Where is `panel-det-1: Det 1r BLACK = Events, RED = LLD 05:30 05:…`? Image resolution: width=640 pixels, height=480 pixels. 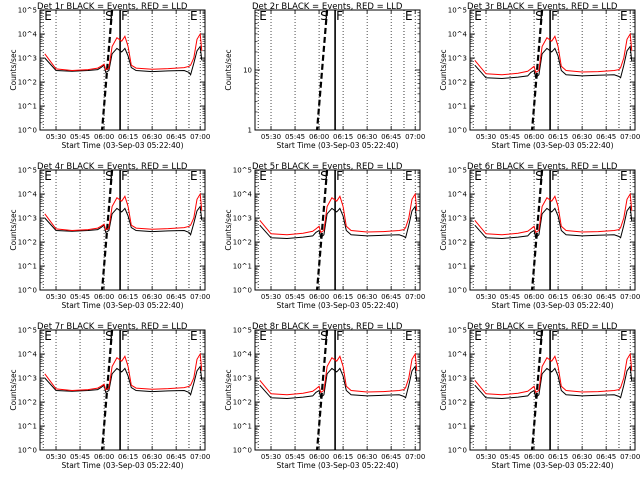 panel-det-1: Det 1r BLACK = Events, RED = LLD 05:30 05:… is located at coordinates (109, 76).